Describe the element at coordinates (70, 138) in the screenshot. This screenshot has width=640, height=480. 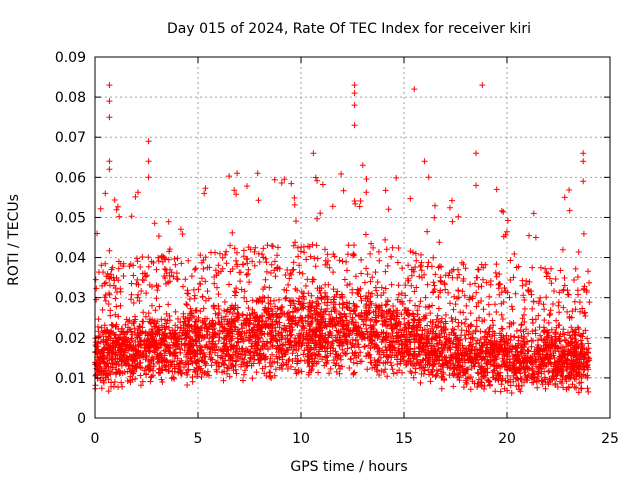
I see `y-tick-label: 0.07` at that location.